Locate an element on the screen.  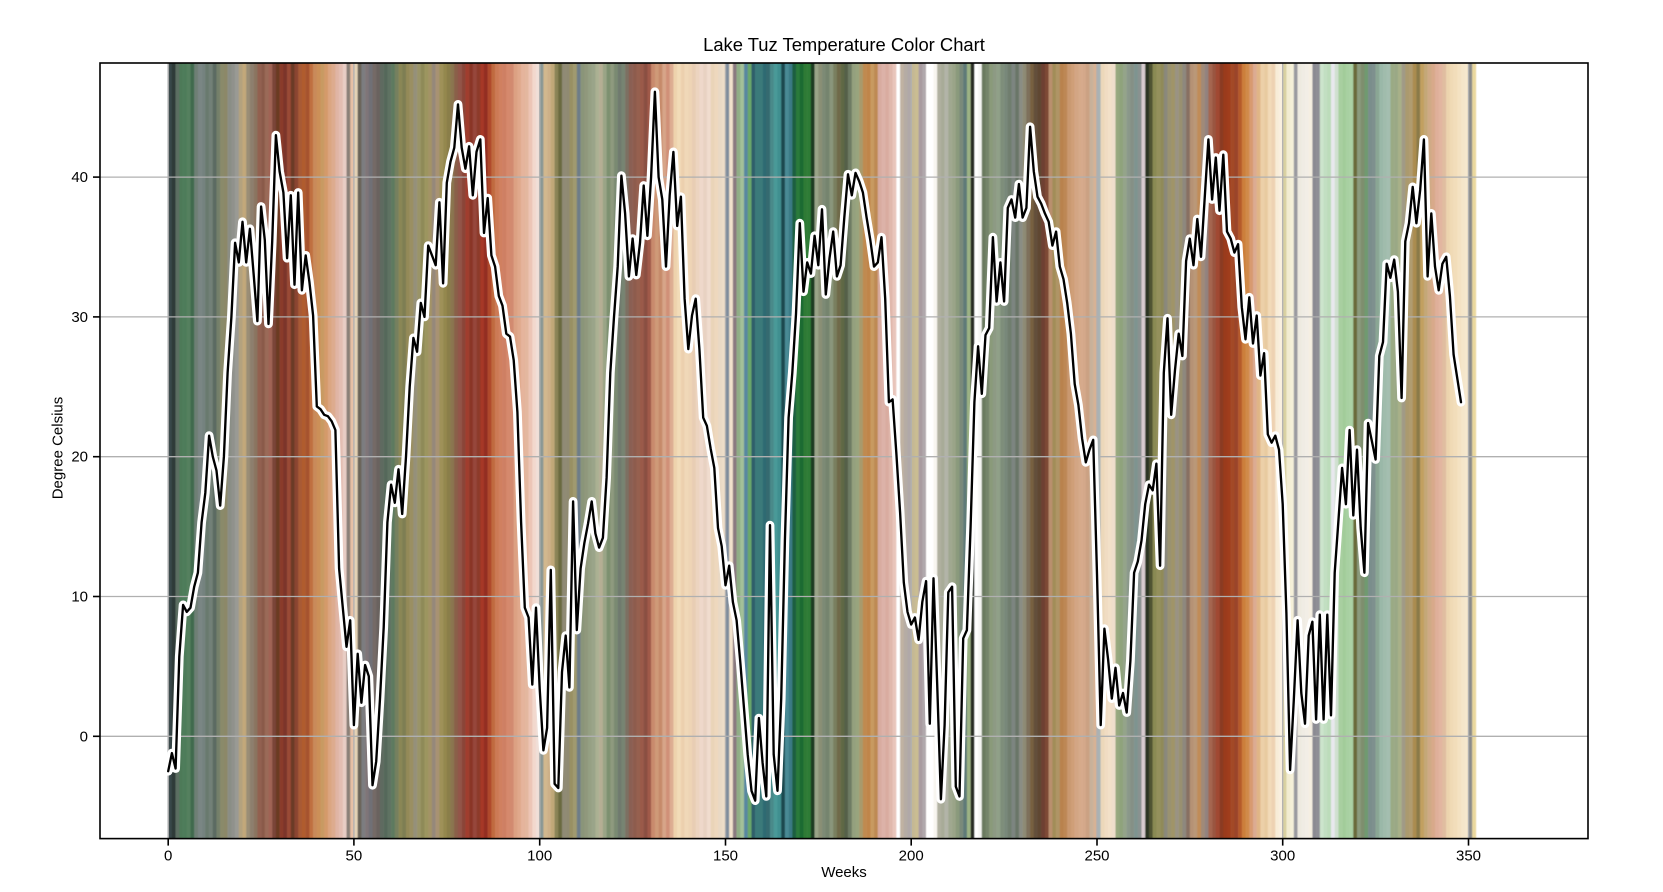
svg-text: Degree Celsius is located at coordinates (58, 448).